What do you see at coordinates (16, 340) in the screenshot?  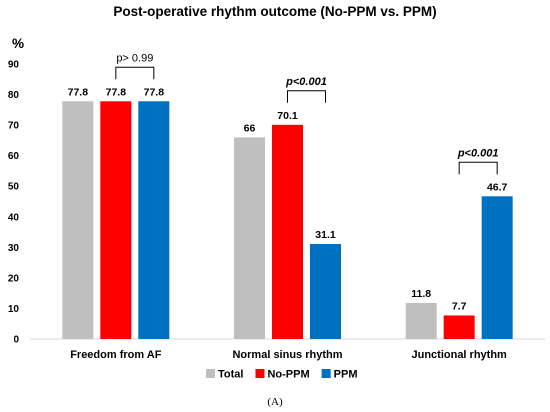 I see `y-tick-label: 0` at bounding box center [16, 340].